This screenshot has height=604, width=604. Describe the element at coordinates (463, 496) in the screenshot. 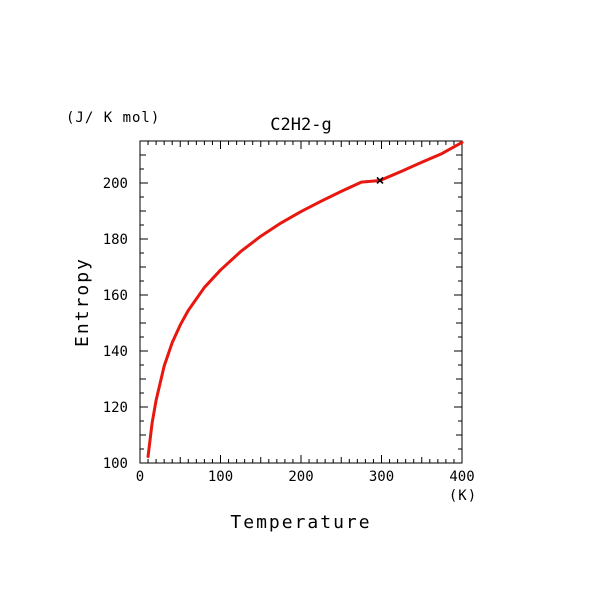

I see `x-unit-label: (K)` at that location.